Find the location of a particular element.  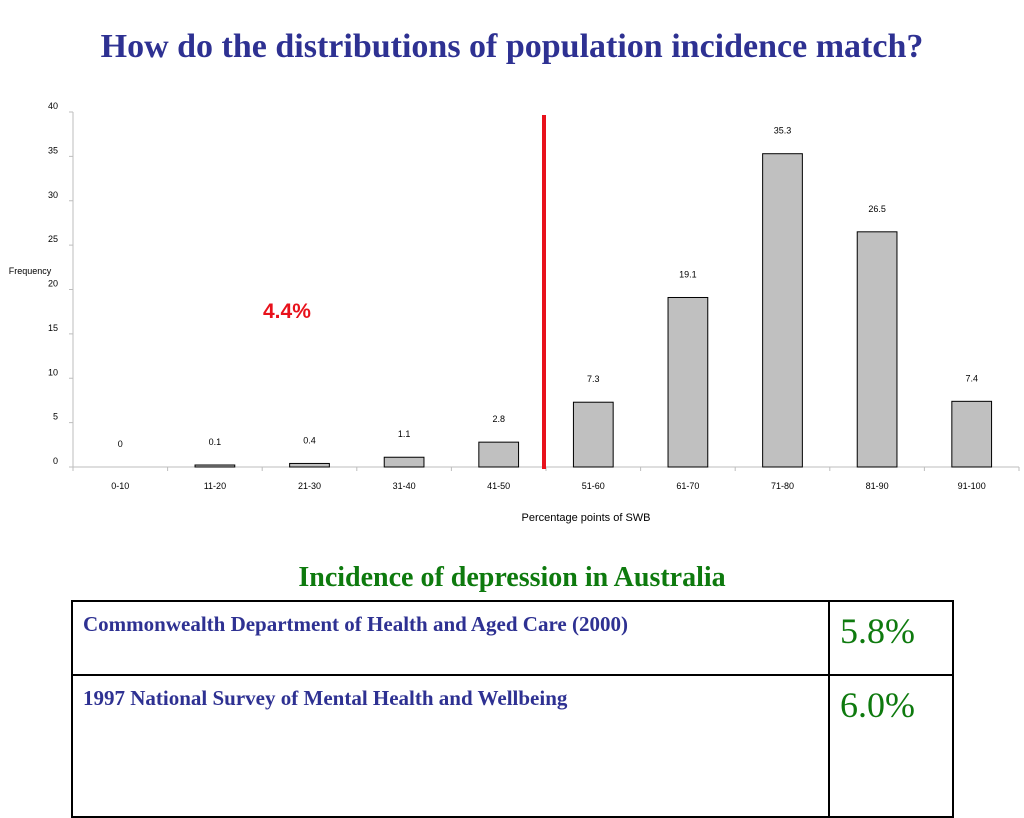

value-label: 1.1 is located at coordinates (404, 434).